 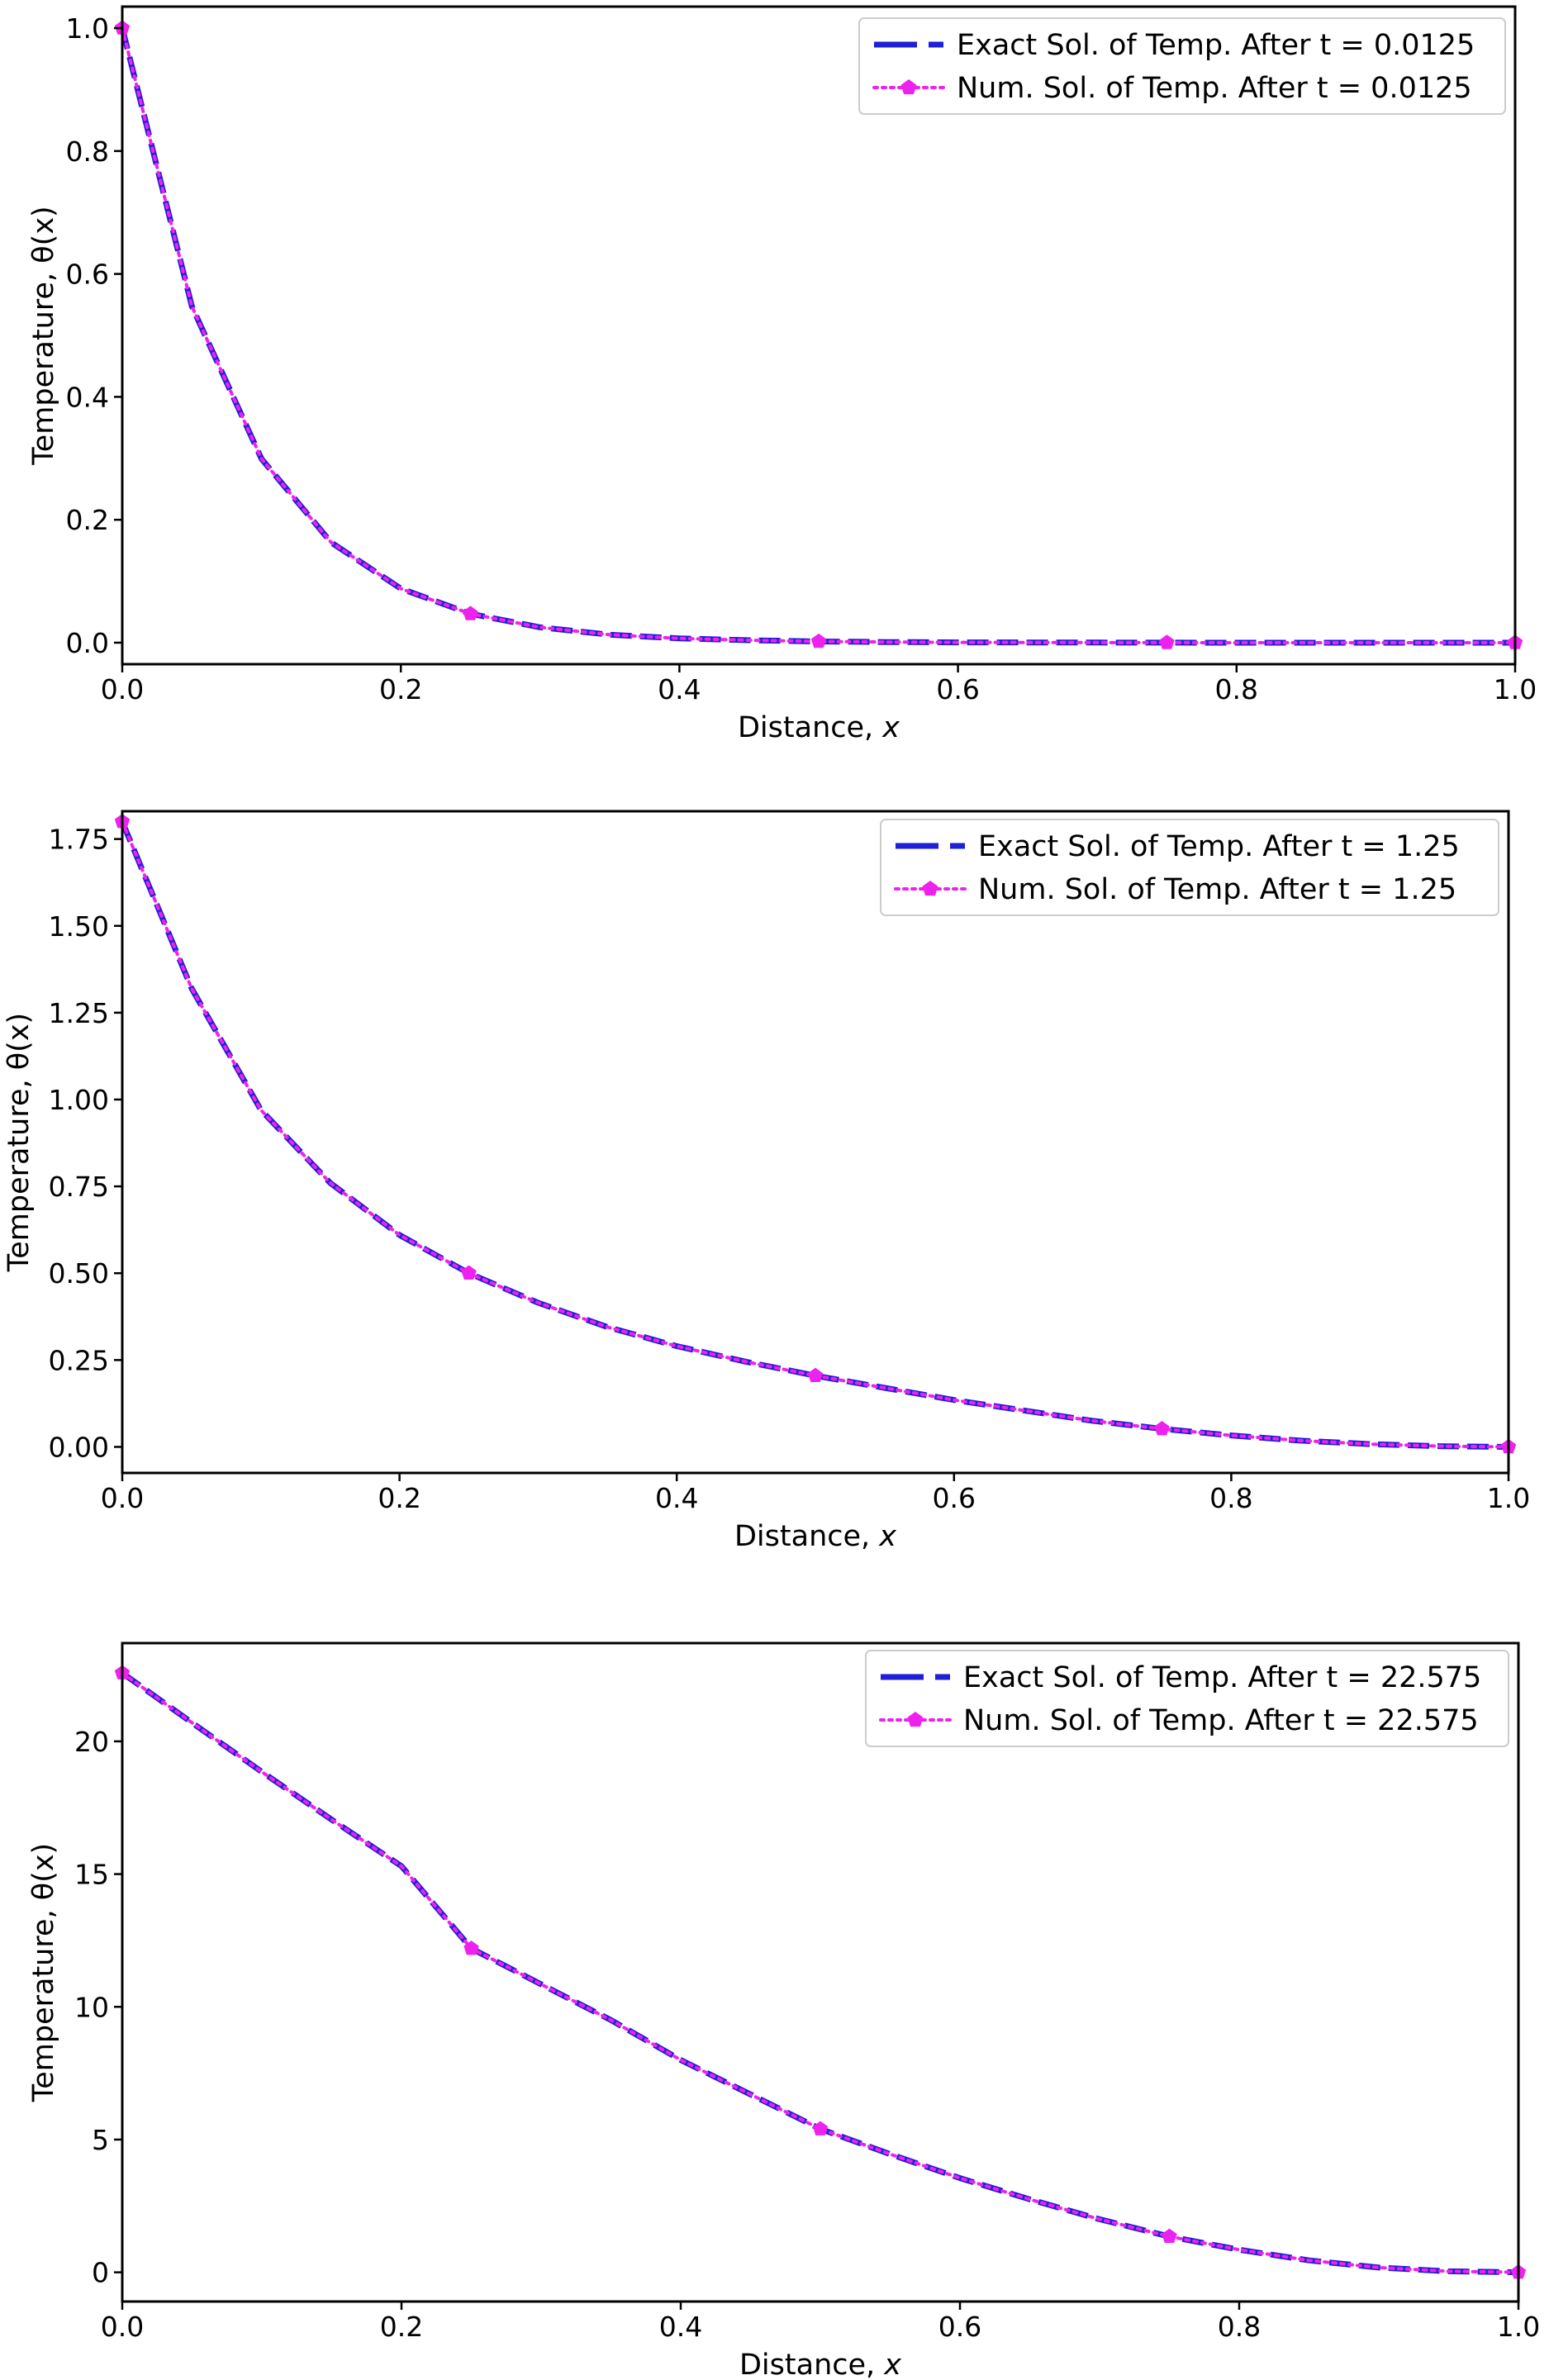 I want to click on y-tick-label: 5, so click(x=100, y=2140).